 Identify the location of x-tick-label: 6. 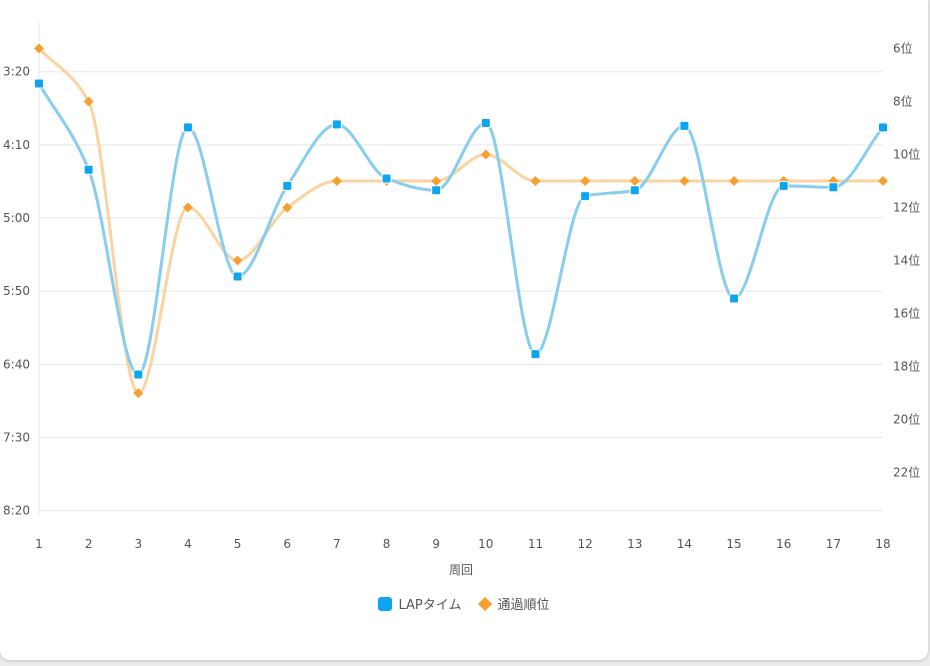
(287, 544).